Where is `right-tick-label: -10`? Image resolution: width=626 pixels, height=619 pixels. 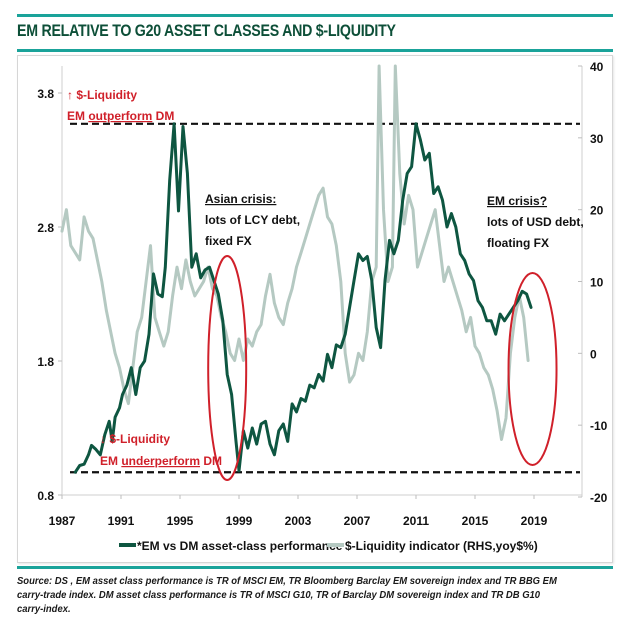
right-tick-label: -10 is located at coordinates (599, 426).